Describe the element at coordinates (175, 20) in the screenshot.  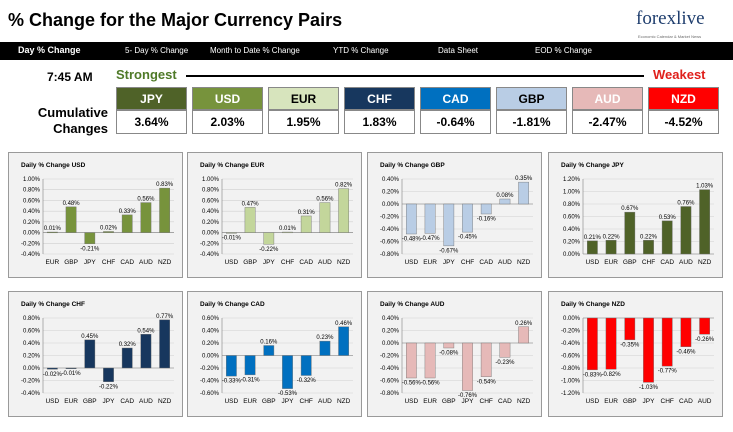
I see `page-title: % Change for the Major Currency Pairs` at that location.